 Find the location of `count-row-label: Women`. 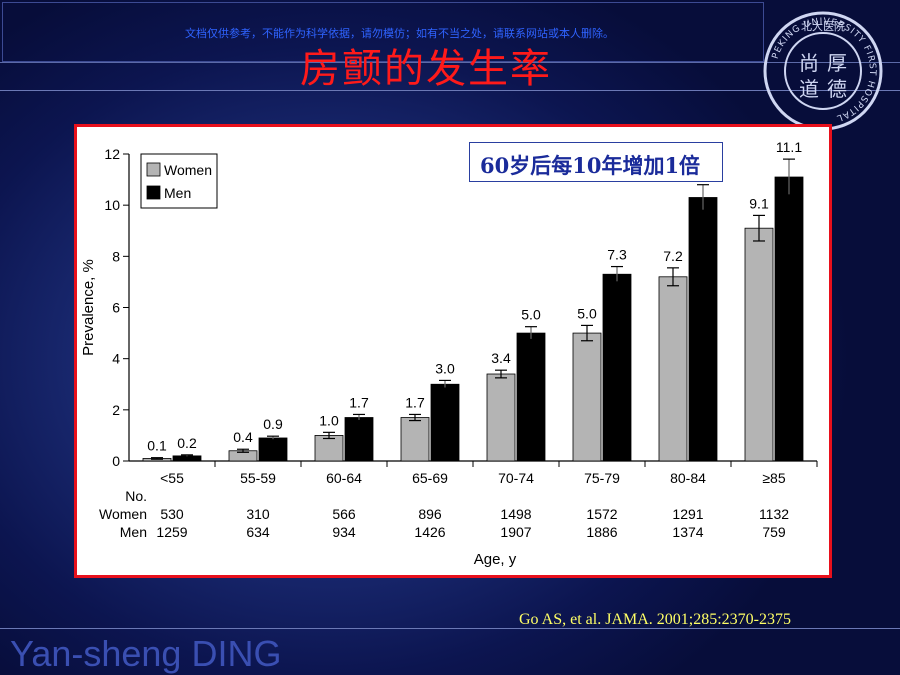

count-row-label: Women is located at coordinates (123, 514).